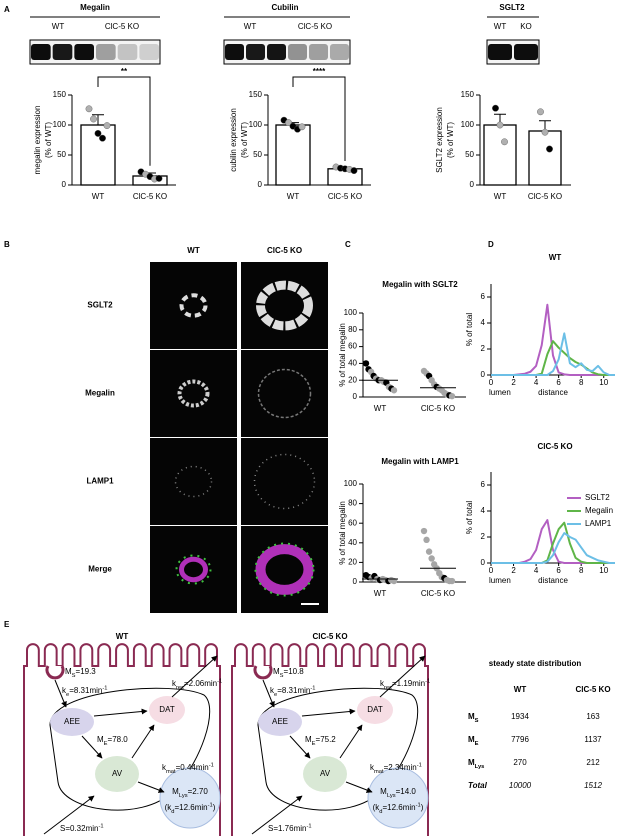 This screenshot has height=839, width=643. What do you see at coordinates (400, 767) in the screenshot?
I see `label-part: =2.34min` at bounding box center [400, 767].